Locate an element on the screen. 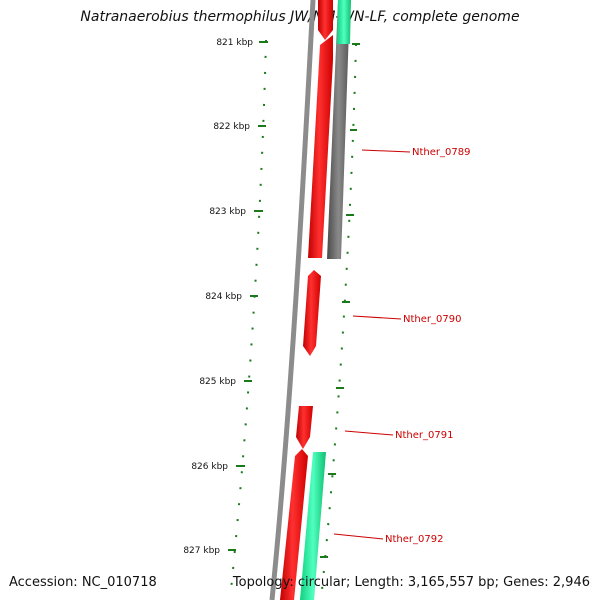 This screenshot has height=600, width=600. tick-label: 827 kbp is located at coordinates (201, 551).